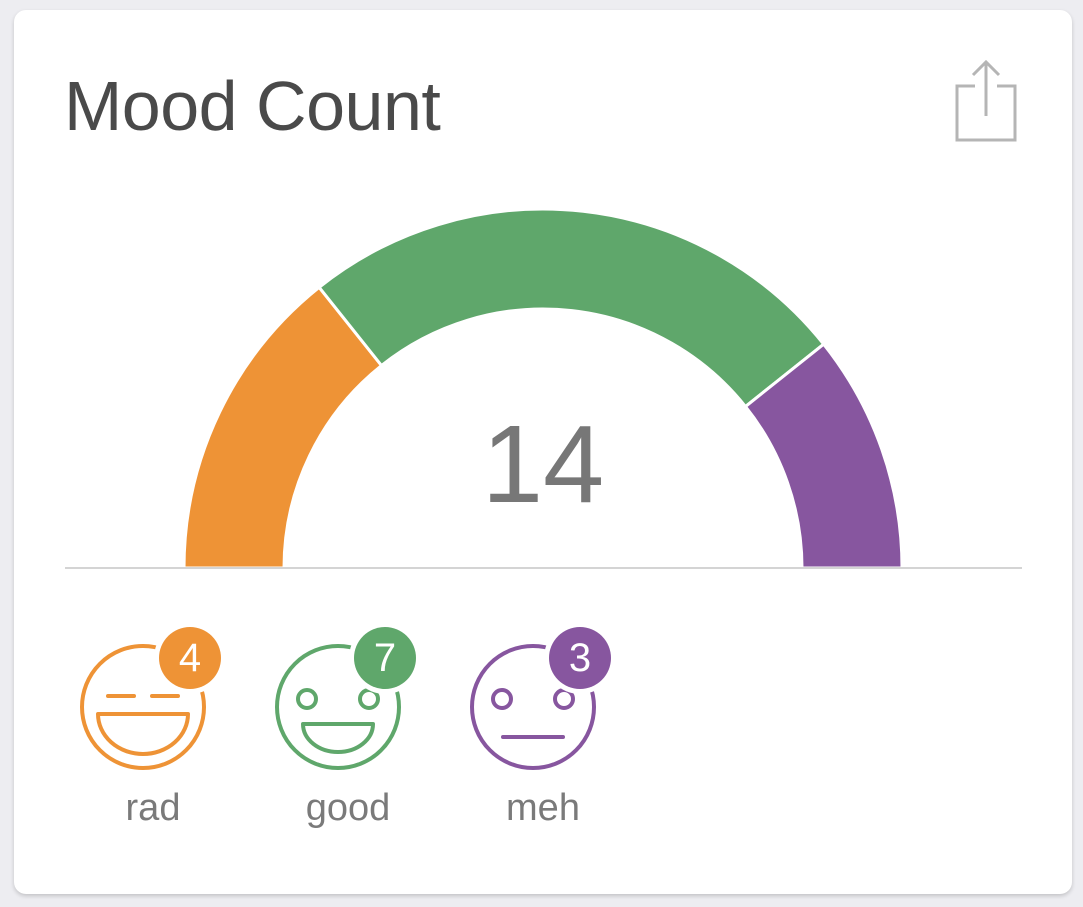 Image resolution: width=1083 pixels, height=907 pixels. Describe the element at coordinates (543, 464) in the screenshot. I see `total-count: 14` at that location.